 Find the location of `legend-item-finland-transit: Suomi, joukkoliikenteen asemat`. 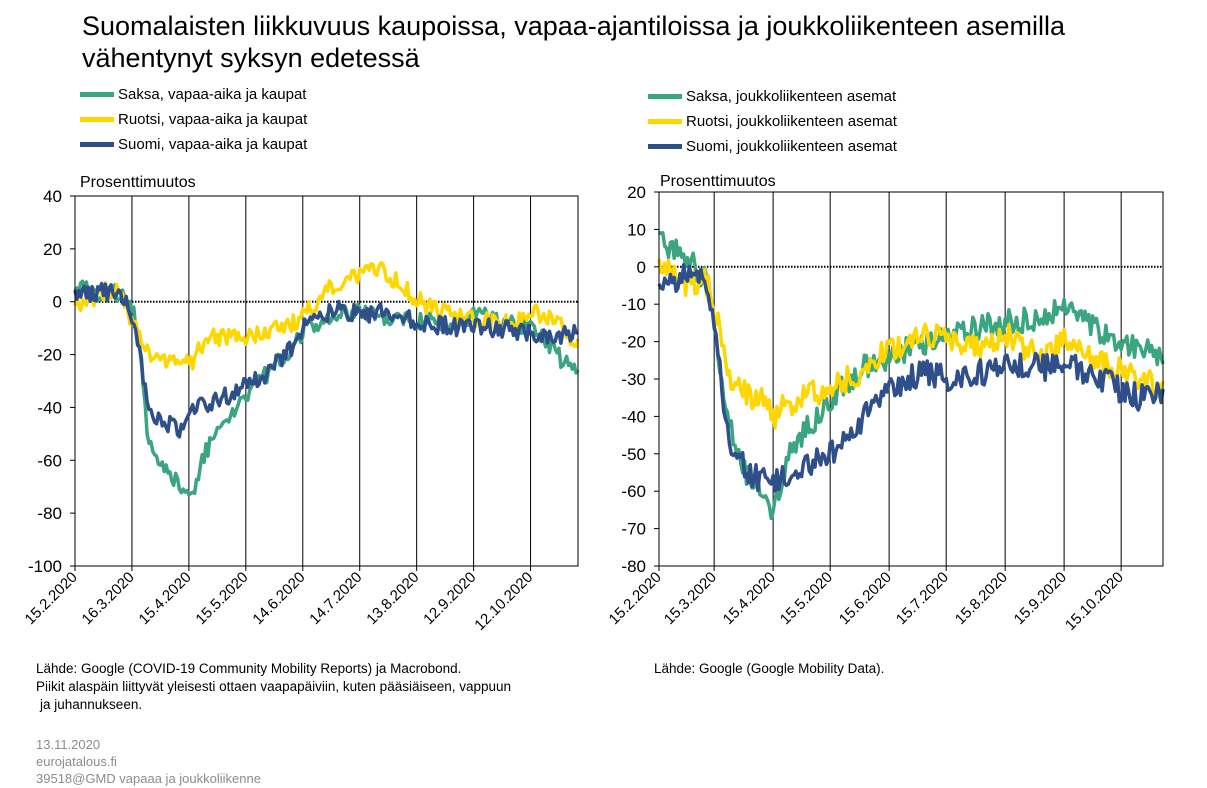

legend-item-finland-transit: Suomi, joukkoliikenteen asemat is located at coordinates (772, 146).